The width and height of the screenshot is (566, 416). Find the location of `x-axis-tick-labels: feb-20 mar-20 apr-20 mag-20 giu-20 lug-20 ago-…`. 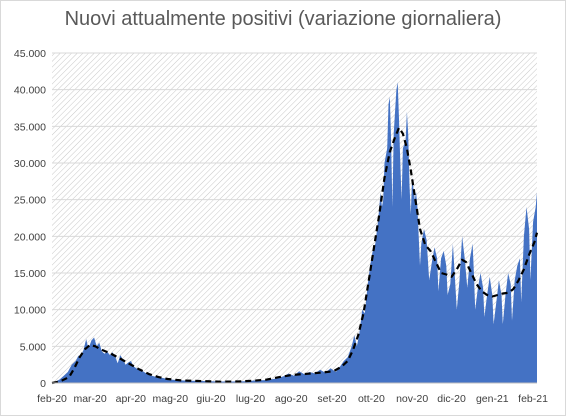

x-axis-tick-labels: feb-20 mar-20 apr-20 mag-20 giu-20 lug-20 ago-… is located at coordinates (292, 399).